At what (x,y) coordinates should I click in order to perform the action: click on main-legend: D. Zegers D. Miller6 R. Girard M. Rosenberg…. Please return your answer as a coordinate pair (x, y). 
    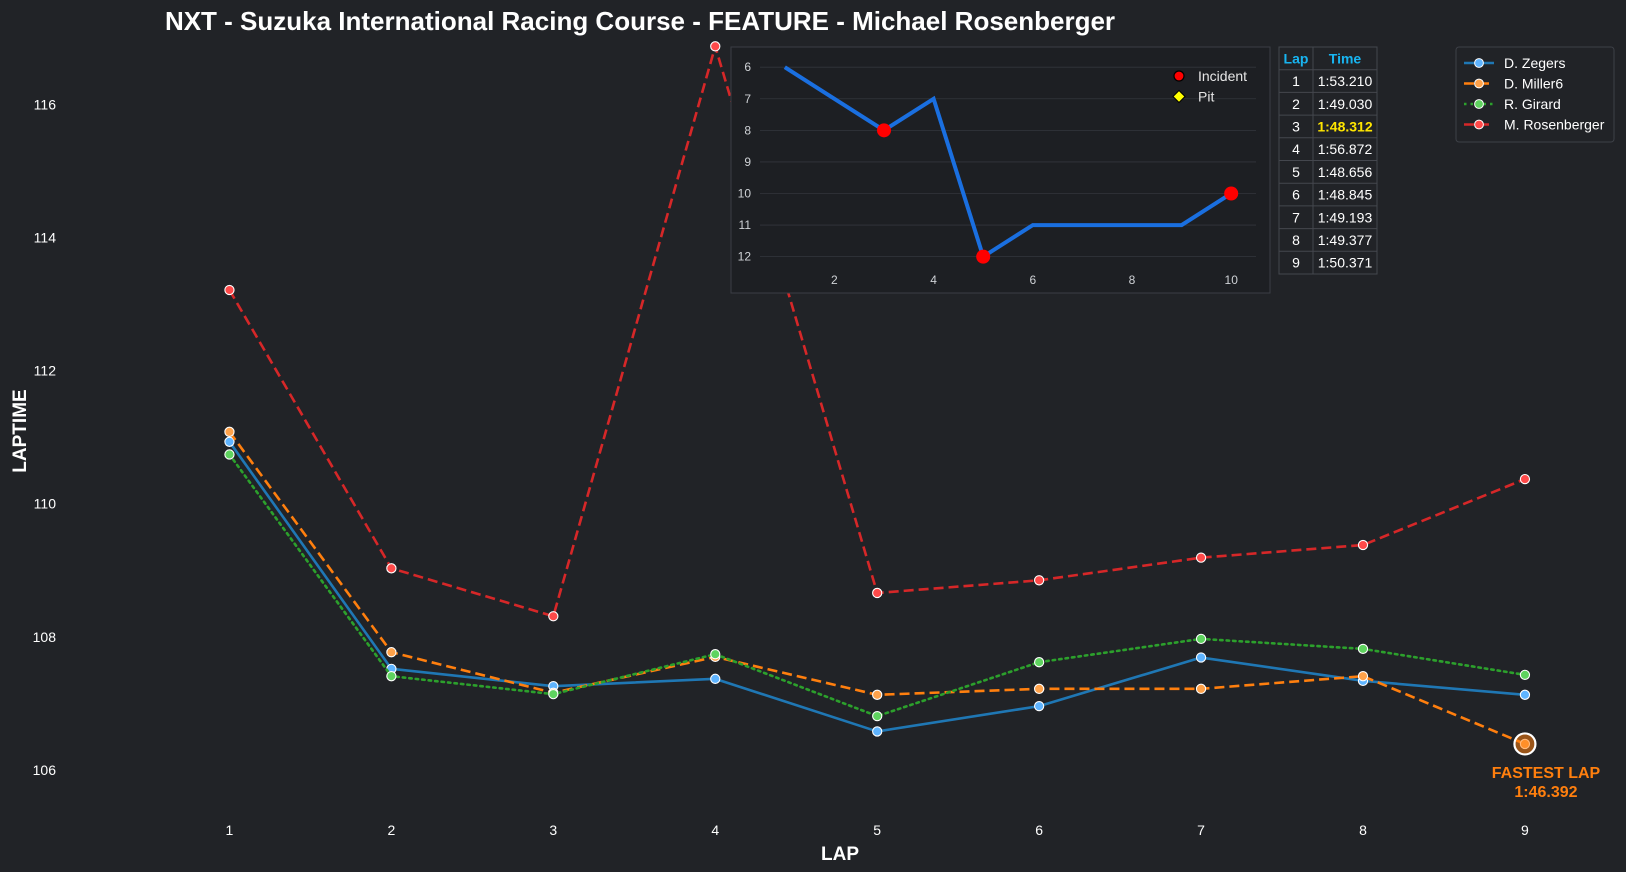
    Looking at the image, I should click on (1535, 94).